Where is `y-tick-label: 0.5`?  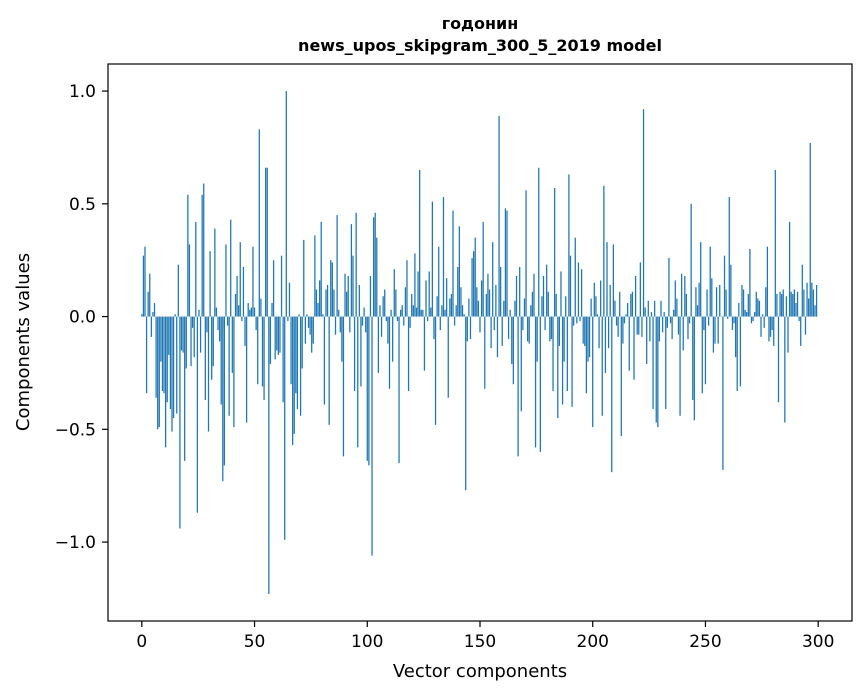
y-tick-label: 0.5 is located at coordinates (82, 205).